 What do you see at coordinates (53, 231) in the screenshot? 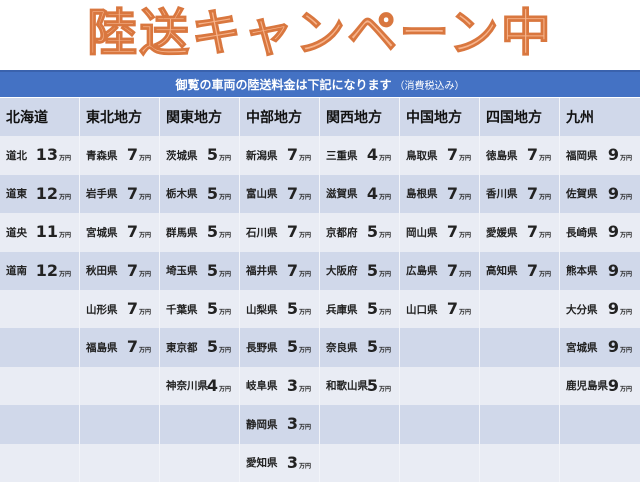
I see `price-value: 11万円` at bounding box center [53, 231].